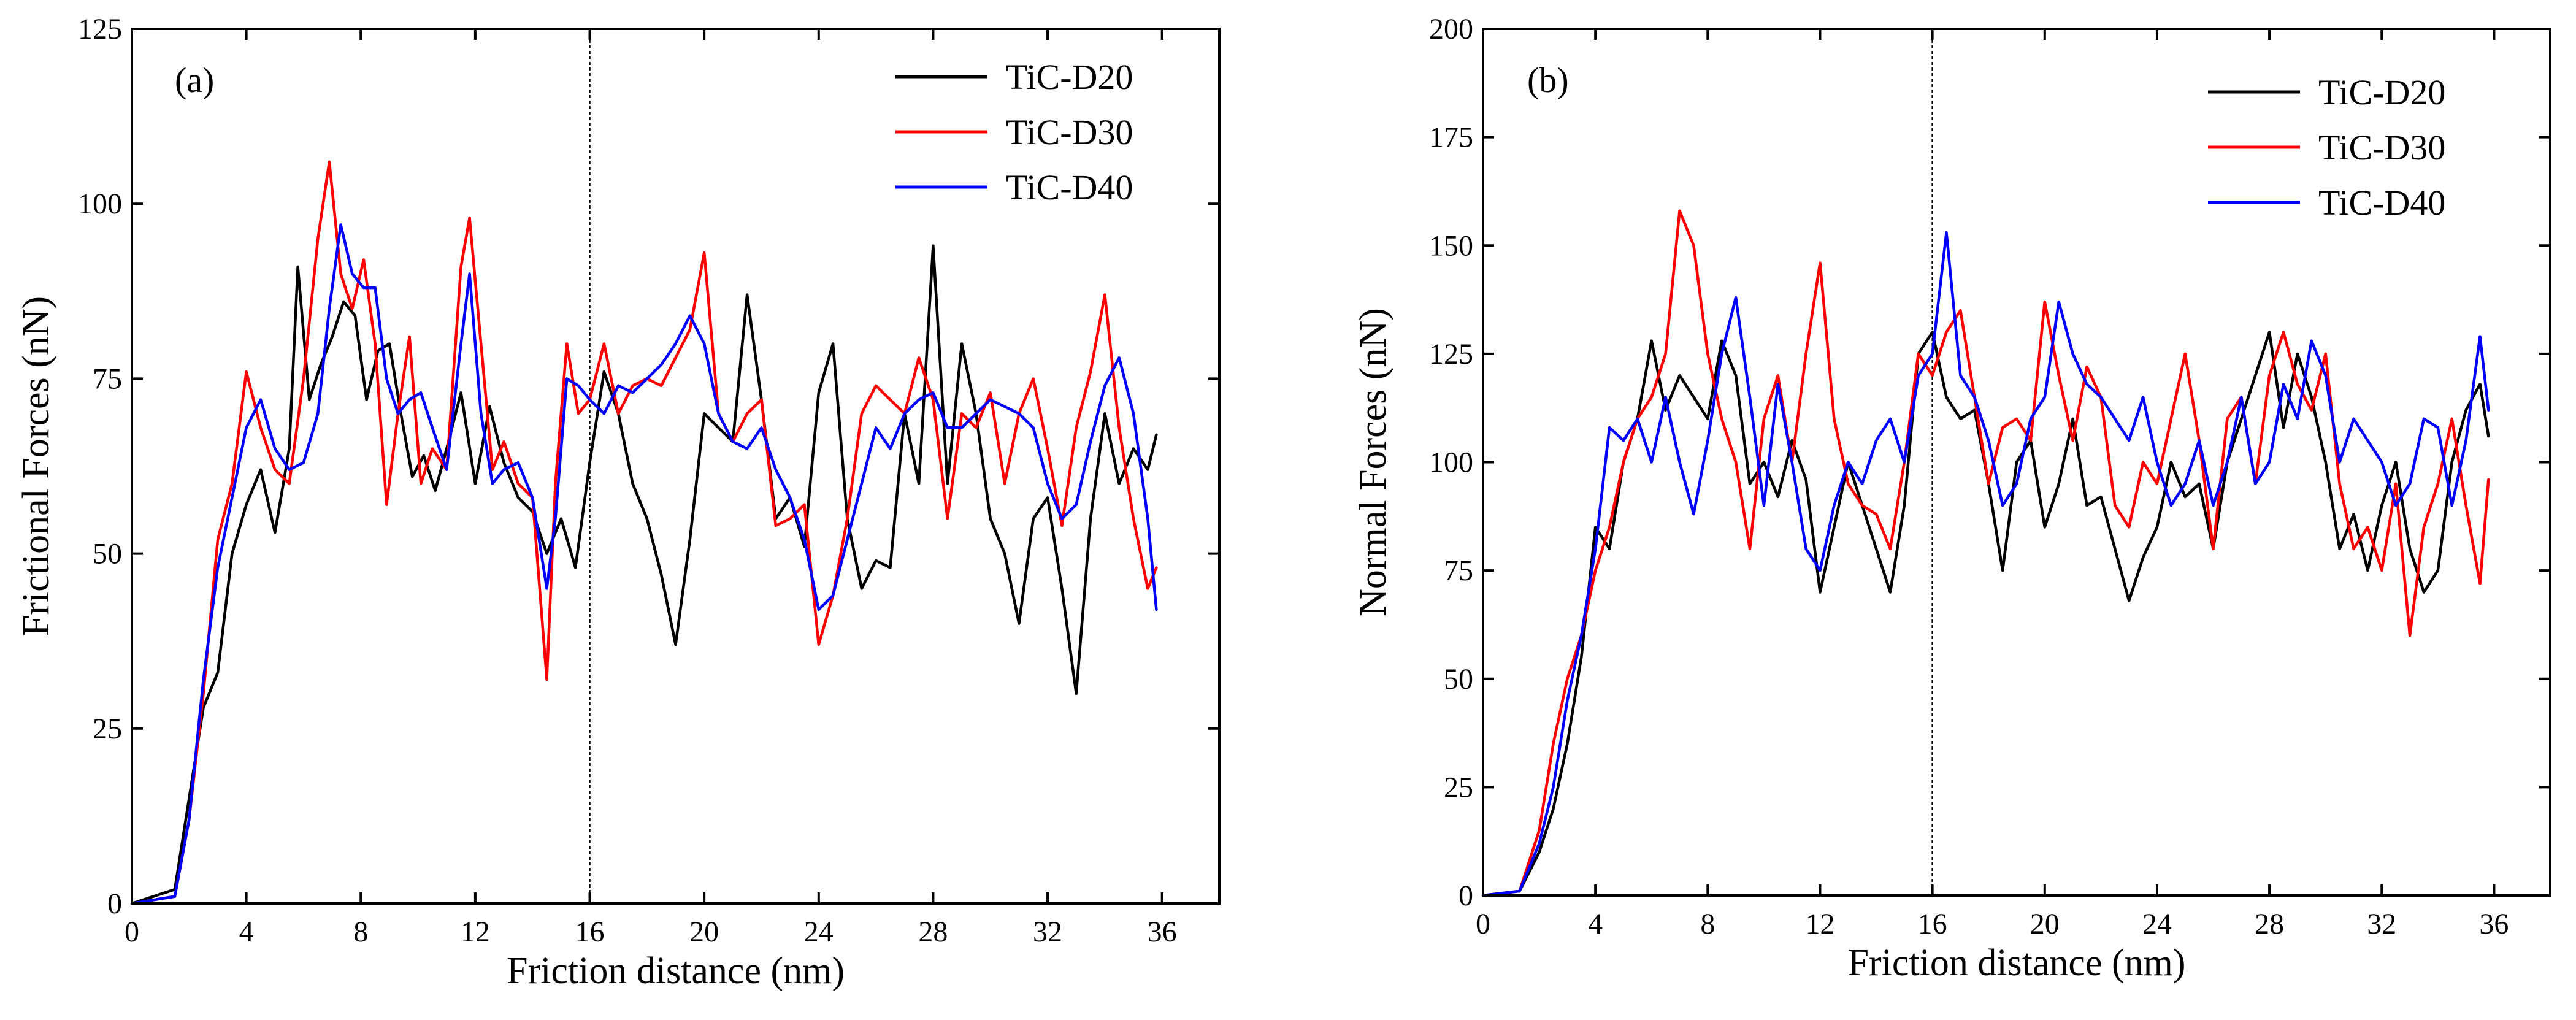 The image size is (2576, 1020). I want to click on y-tick-label: 200, so click(1451, 29).